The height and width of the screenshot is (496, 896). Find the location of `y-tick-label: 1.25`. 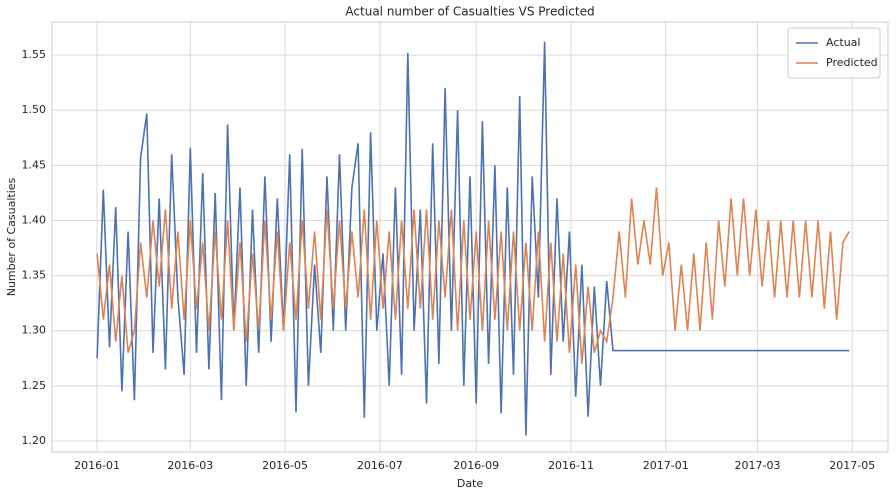

y-tick-label: 1.25 is located at coordinates (34, 385).